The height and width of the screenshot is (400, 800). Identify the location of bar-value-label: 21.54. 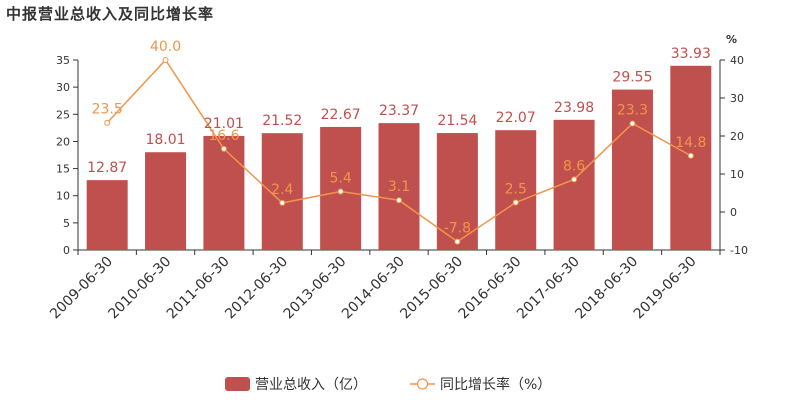
(457, 121).